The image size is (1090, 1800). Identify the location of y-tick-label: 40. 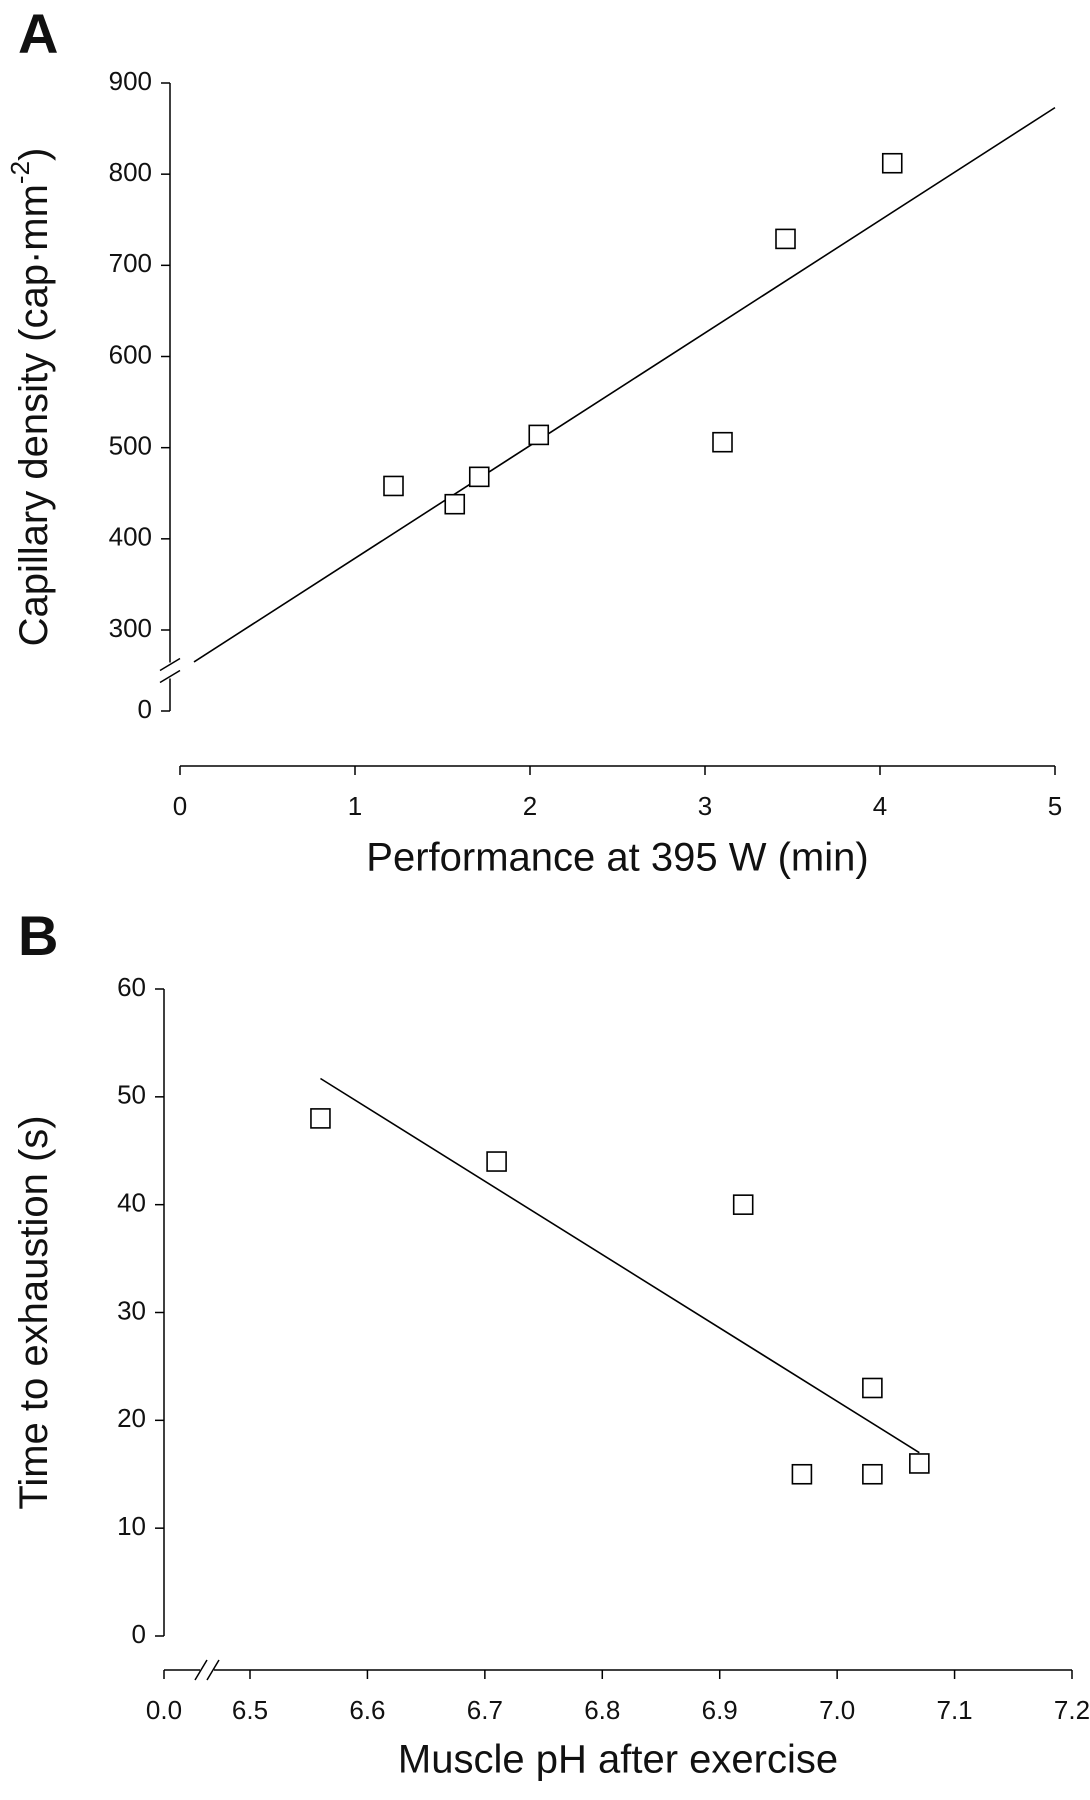
(131, 1203).